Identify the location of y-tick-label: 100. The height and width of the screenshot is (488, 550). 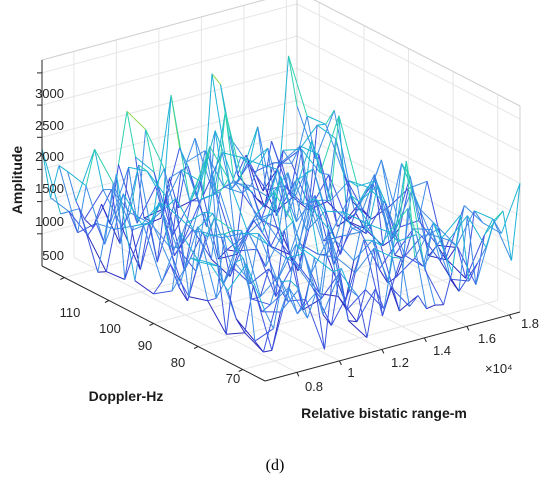
(110, 328).